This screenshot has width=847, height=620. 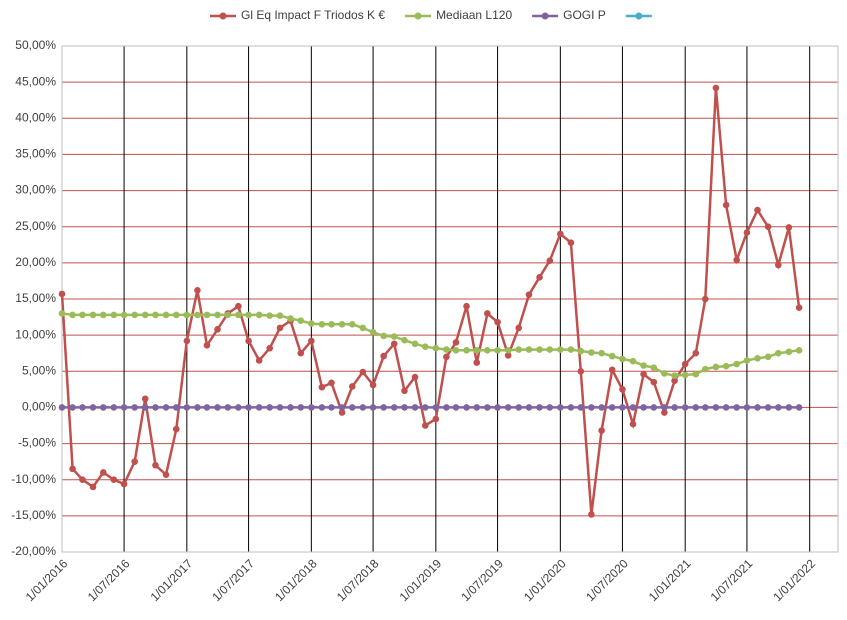 What do you see at coordinates (35, 226) in the screenshot?
I see `y-tick-label: 25,00%` at bounding box center [35, 226].